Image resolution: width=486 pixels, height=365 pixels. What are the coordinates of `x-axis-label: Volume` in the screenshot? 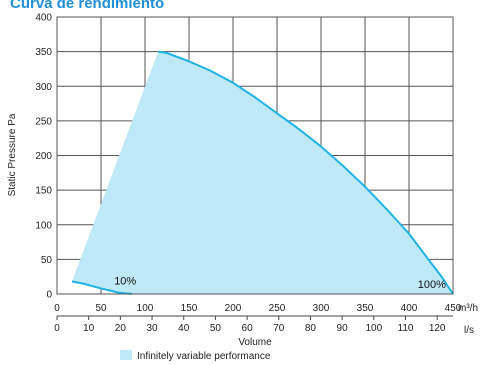 It's located at (255, 342).